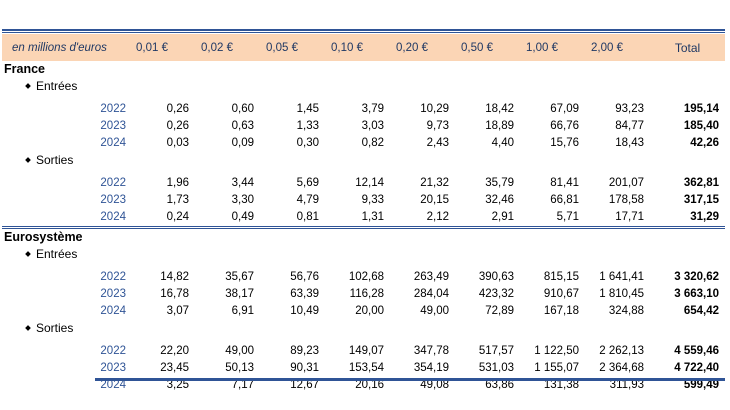 The height and width of the screenshot is (410, 730). Describe the element at coordinates (372, 143) in the screenshot. I see `value-cell: 0,82` at that location.